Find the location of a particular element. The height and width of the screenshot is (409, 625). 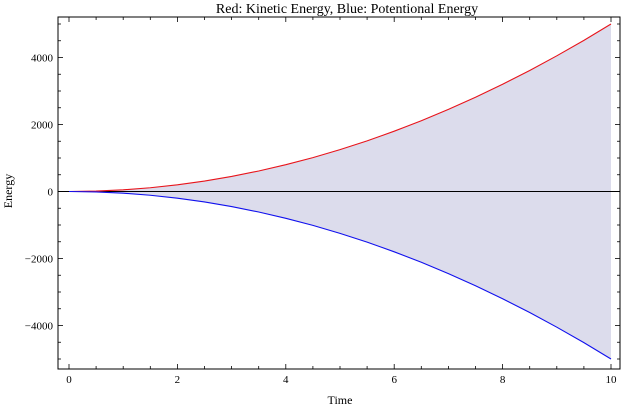

x-tick-label: 2 is located at coordinates (178, 380).